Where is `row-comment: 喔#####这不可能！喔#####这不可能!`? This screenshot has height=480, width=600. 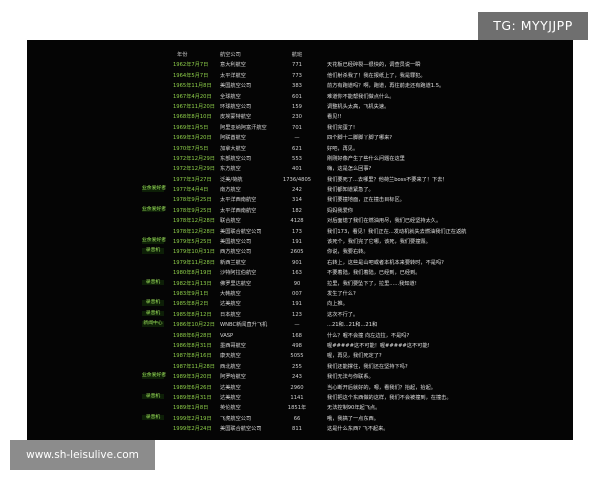 row-comment: 喔#####这不可能！喔#####这不可能! is located at coordinates (378, 345).